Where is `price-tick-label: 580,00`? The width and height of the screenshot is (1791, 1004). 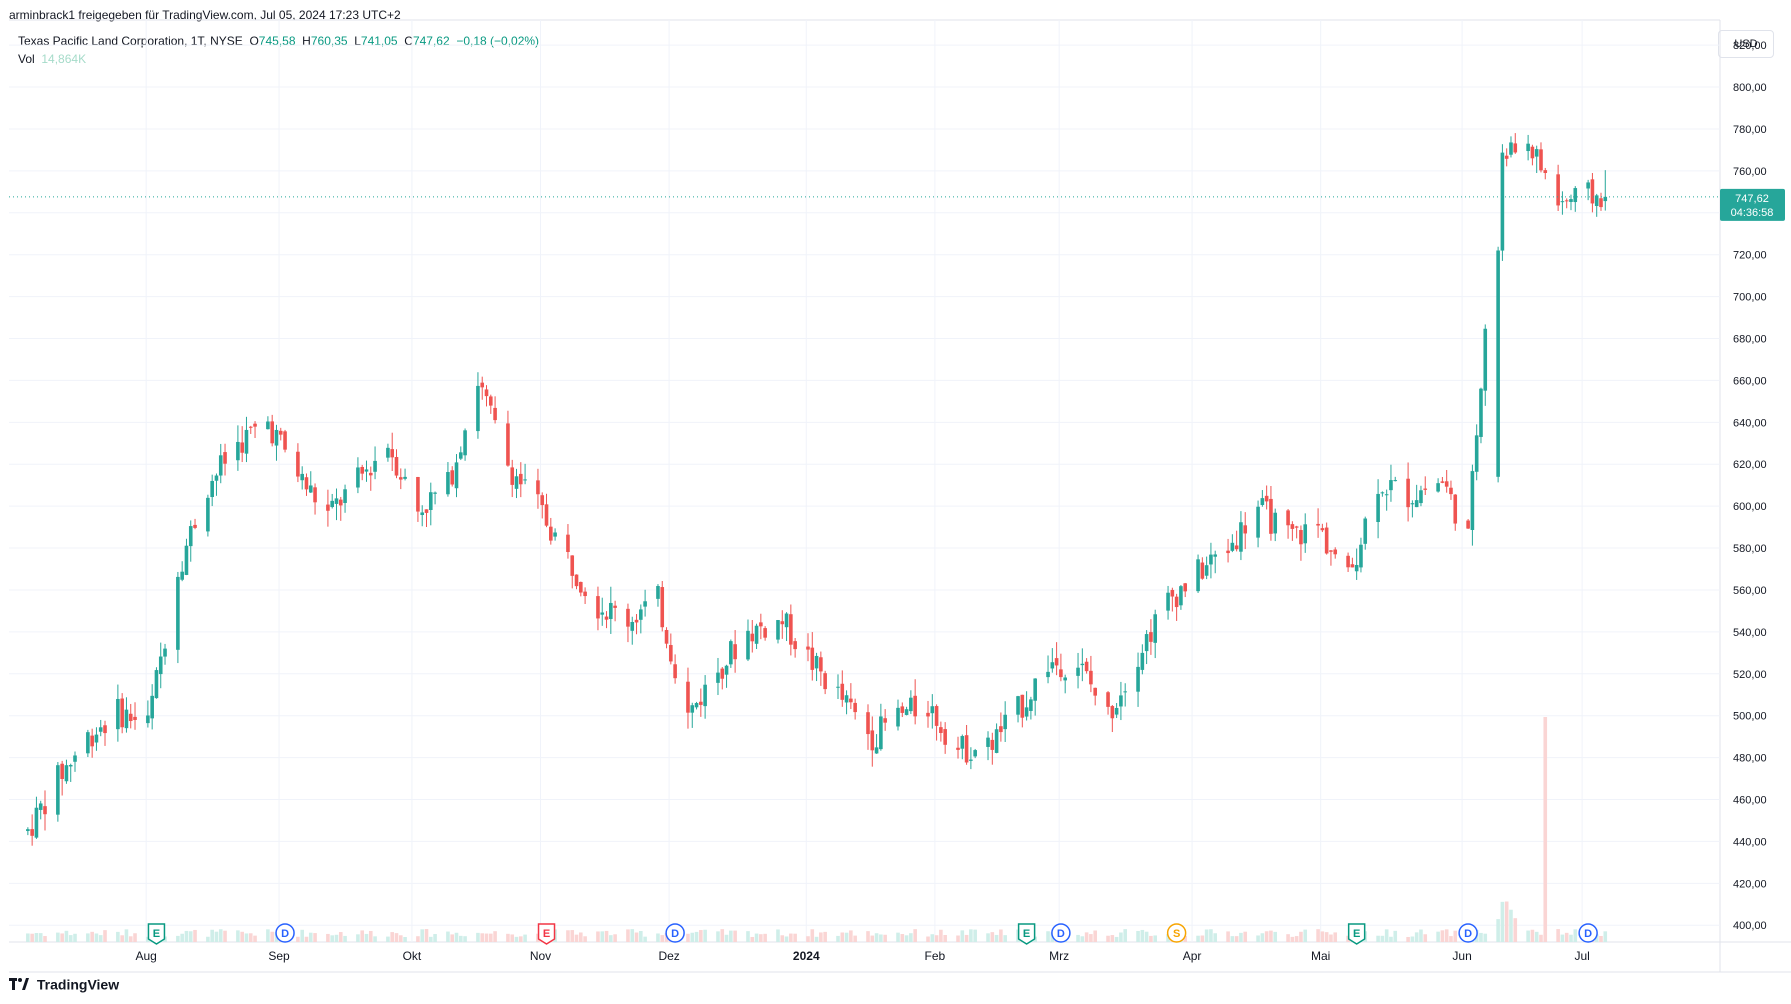 price-tick-label: 580,00 is located at coordinates (1750, 549).